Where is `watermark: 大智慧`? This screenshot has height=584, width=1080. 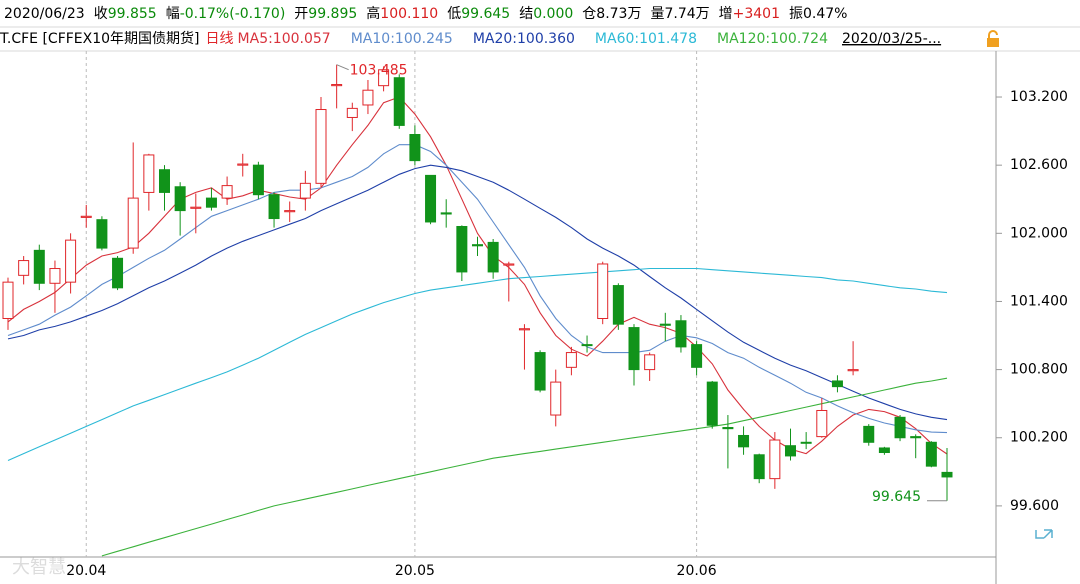
watermark: 大智慧 is located at coordinates (39, 567).